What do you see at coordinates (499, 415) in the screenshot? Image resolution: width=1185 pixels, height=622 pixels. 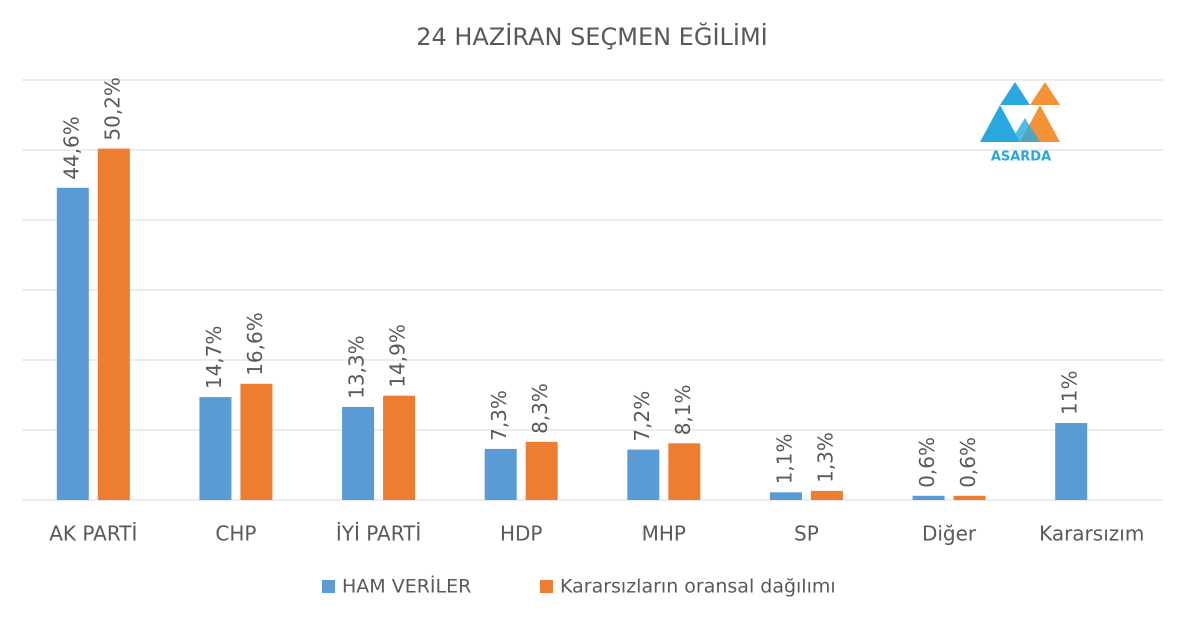 I see `data-label: 7,3%` at bounding box center [499, 415].